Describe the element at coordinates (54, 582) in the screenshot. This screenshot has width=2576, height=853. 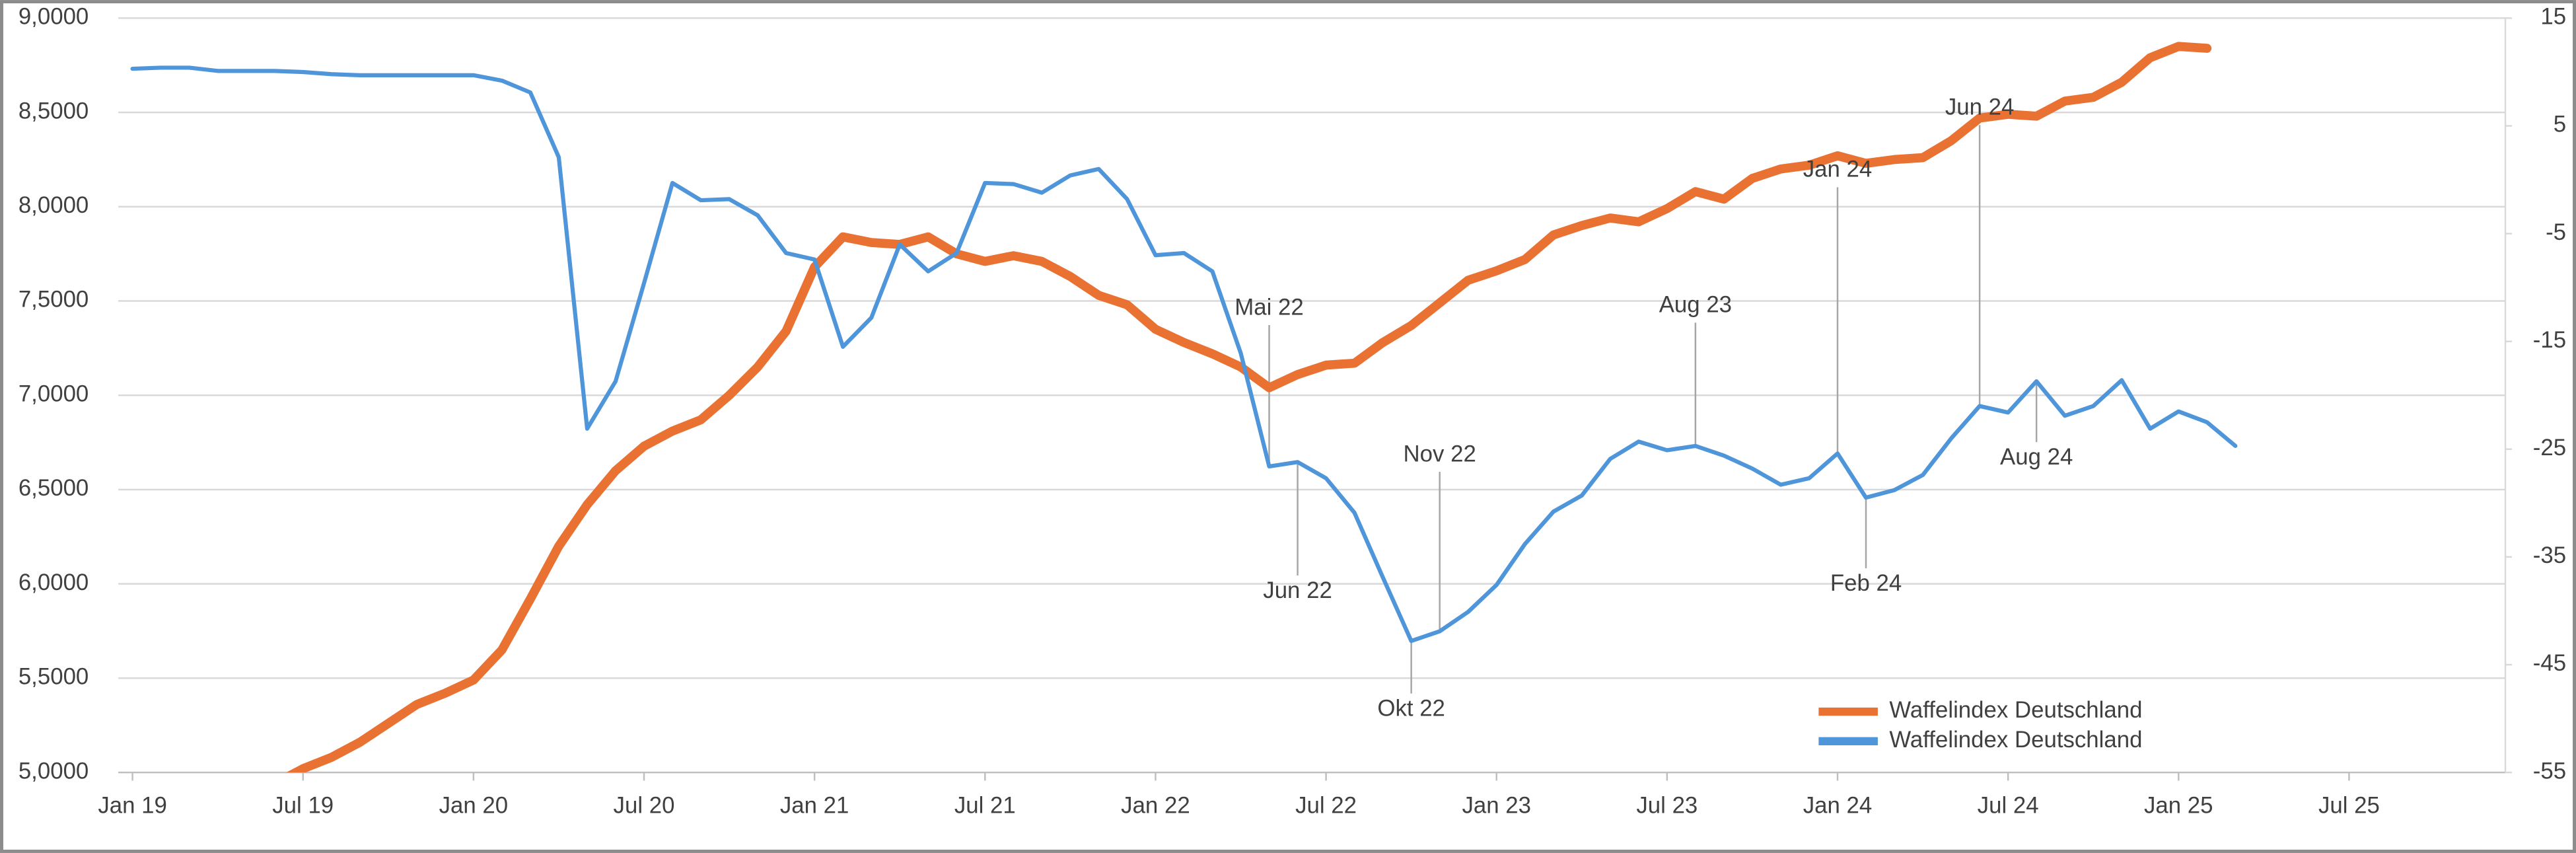
I see `y-tick-label: 6,0000` at that location.